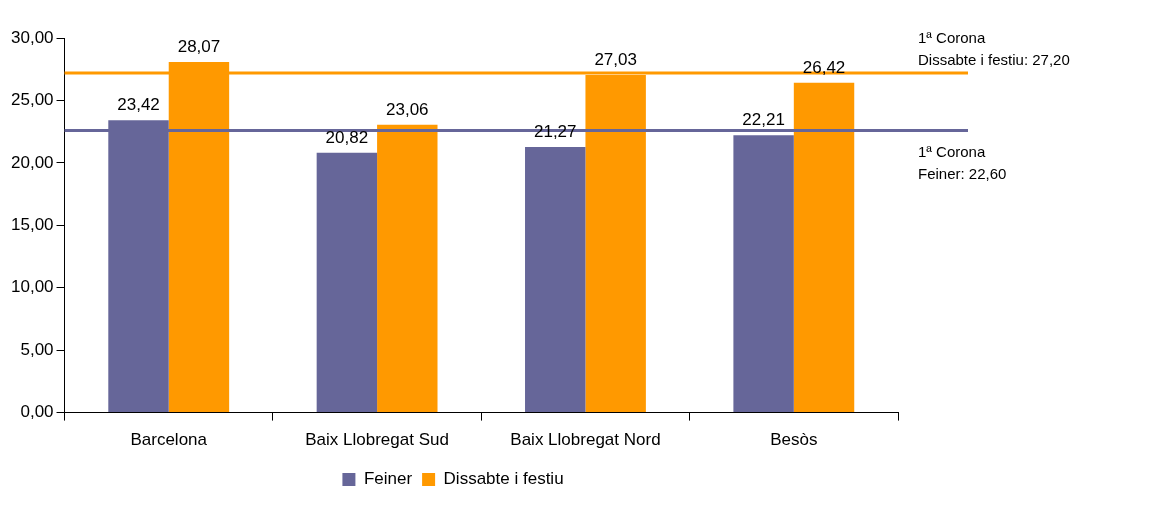  Describe the element at coordinates (169, 440) in the screenshot. I see `x-tick-label: Barcelona` at that location.